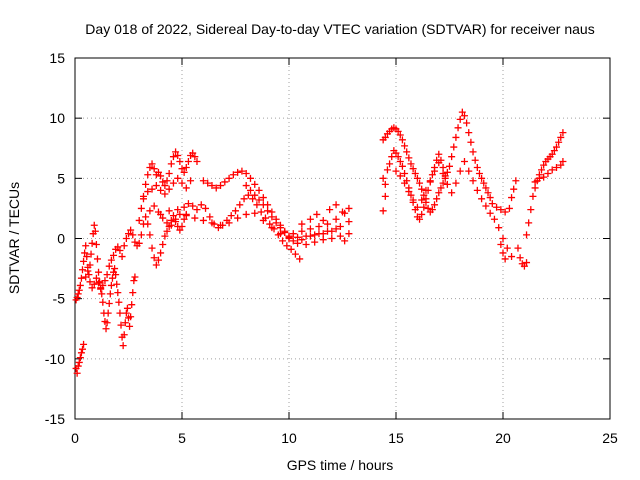 The image size is (640, 480). I want to click on y-tick-label: 0, so click(61, 239).